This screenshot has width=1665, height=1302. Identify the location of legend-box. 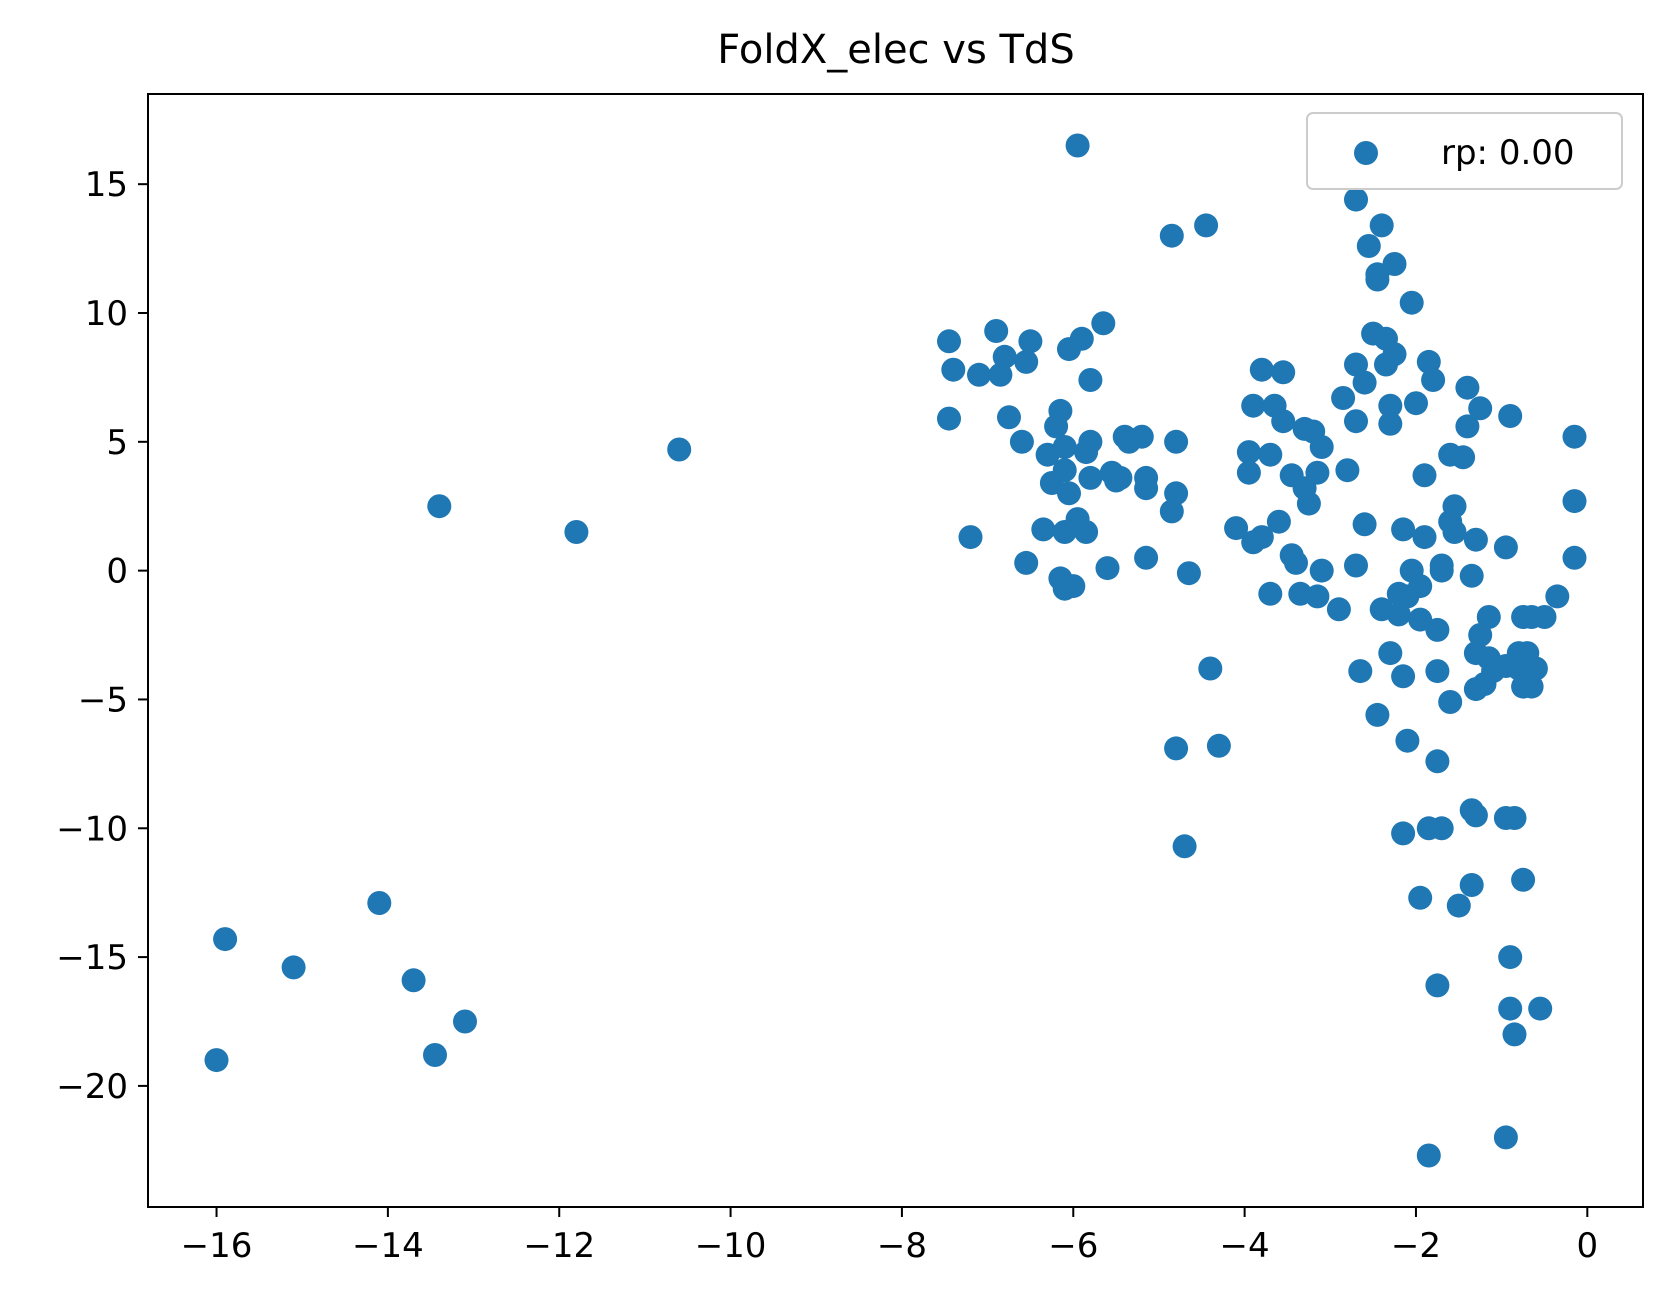
(1464, 151).